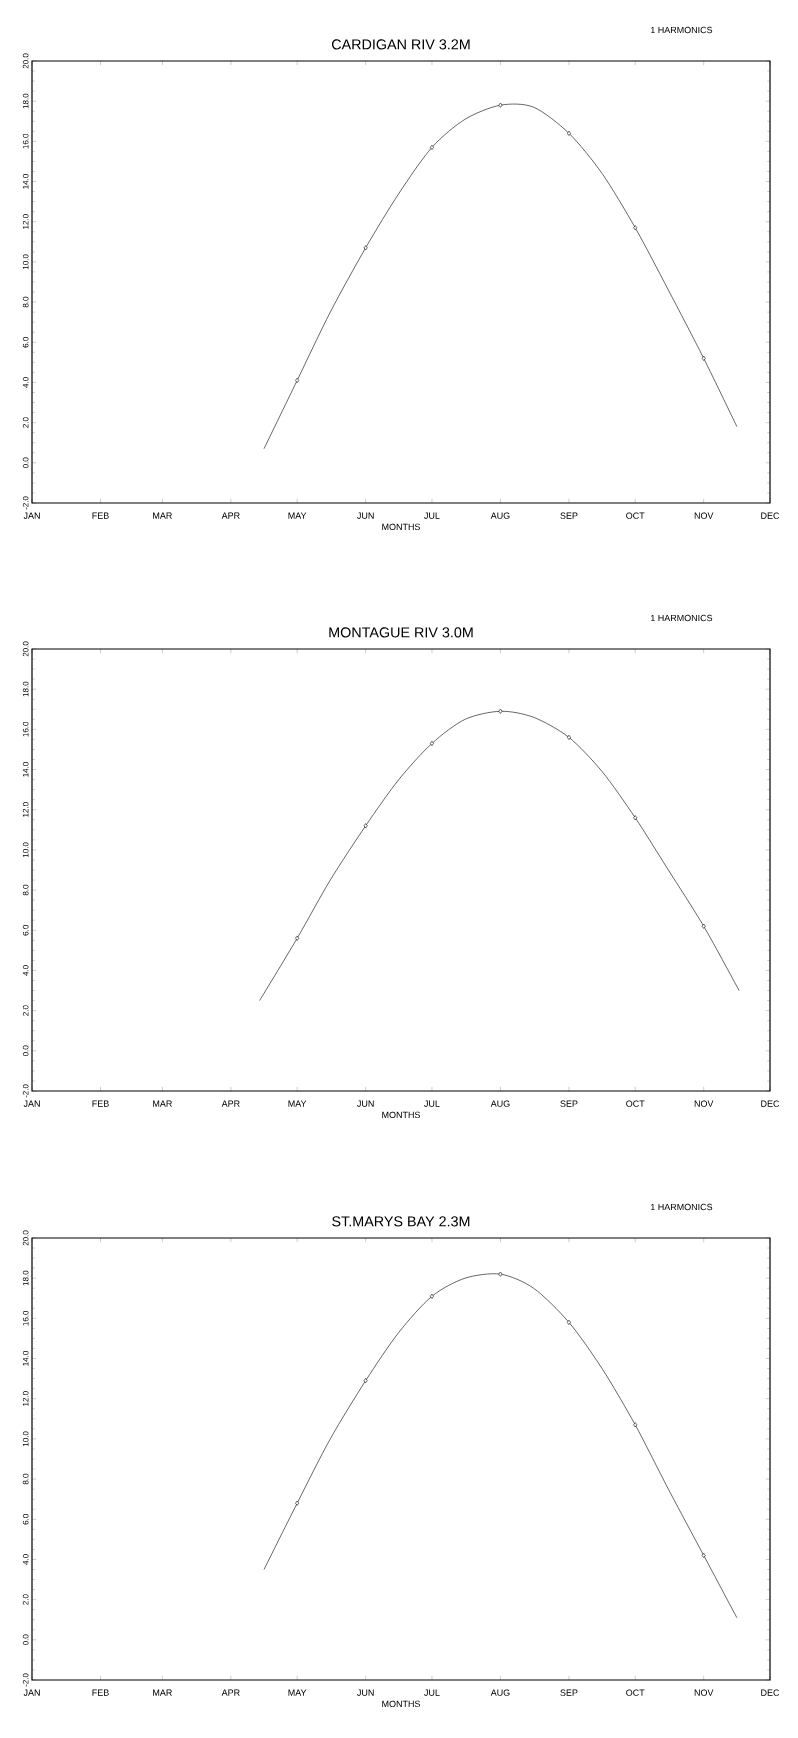 The height and width of the screenshot is (1738, 798). Describe the element at coordinates (401, 1221) in the screenshot. I see `chart-title: ST.MARYS BAY 2.3M` at that location.